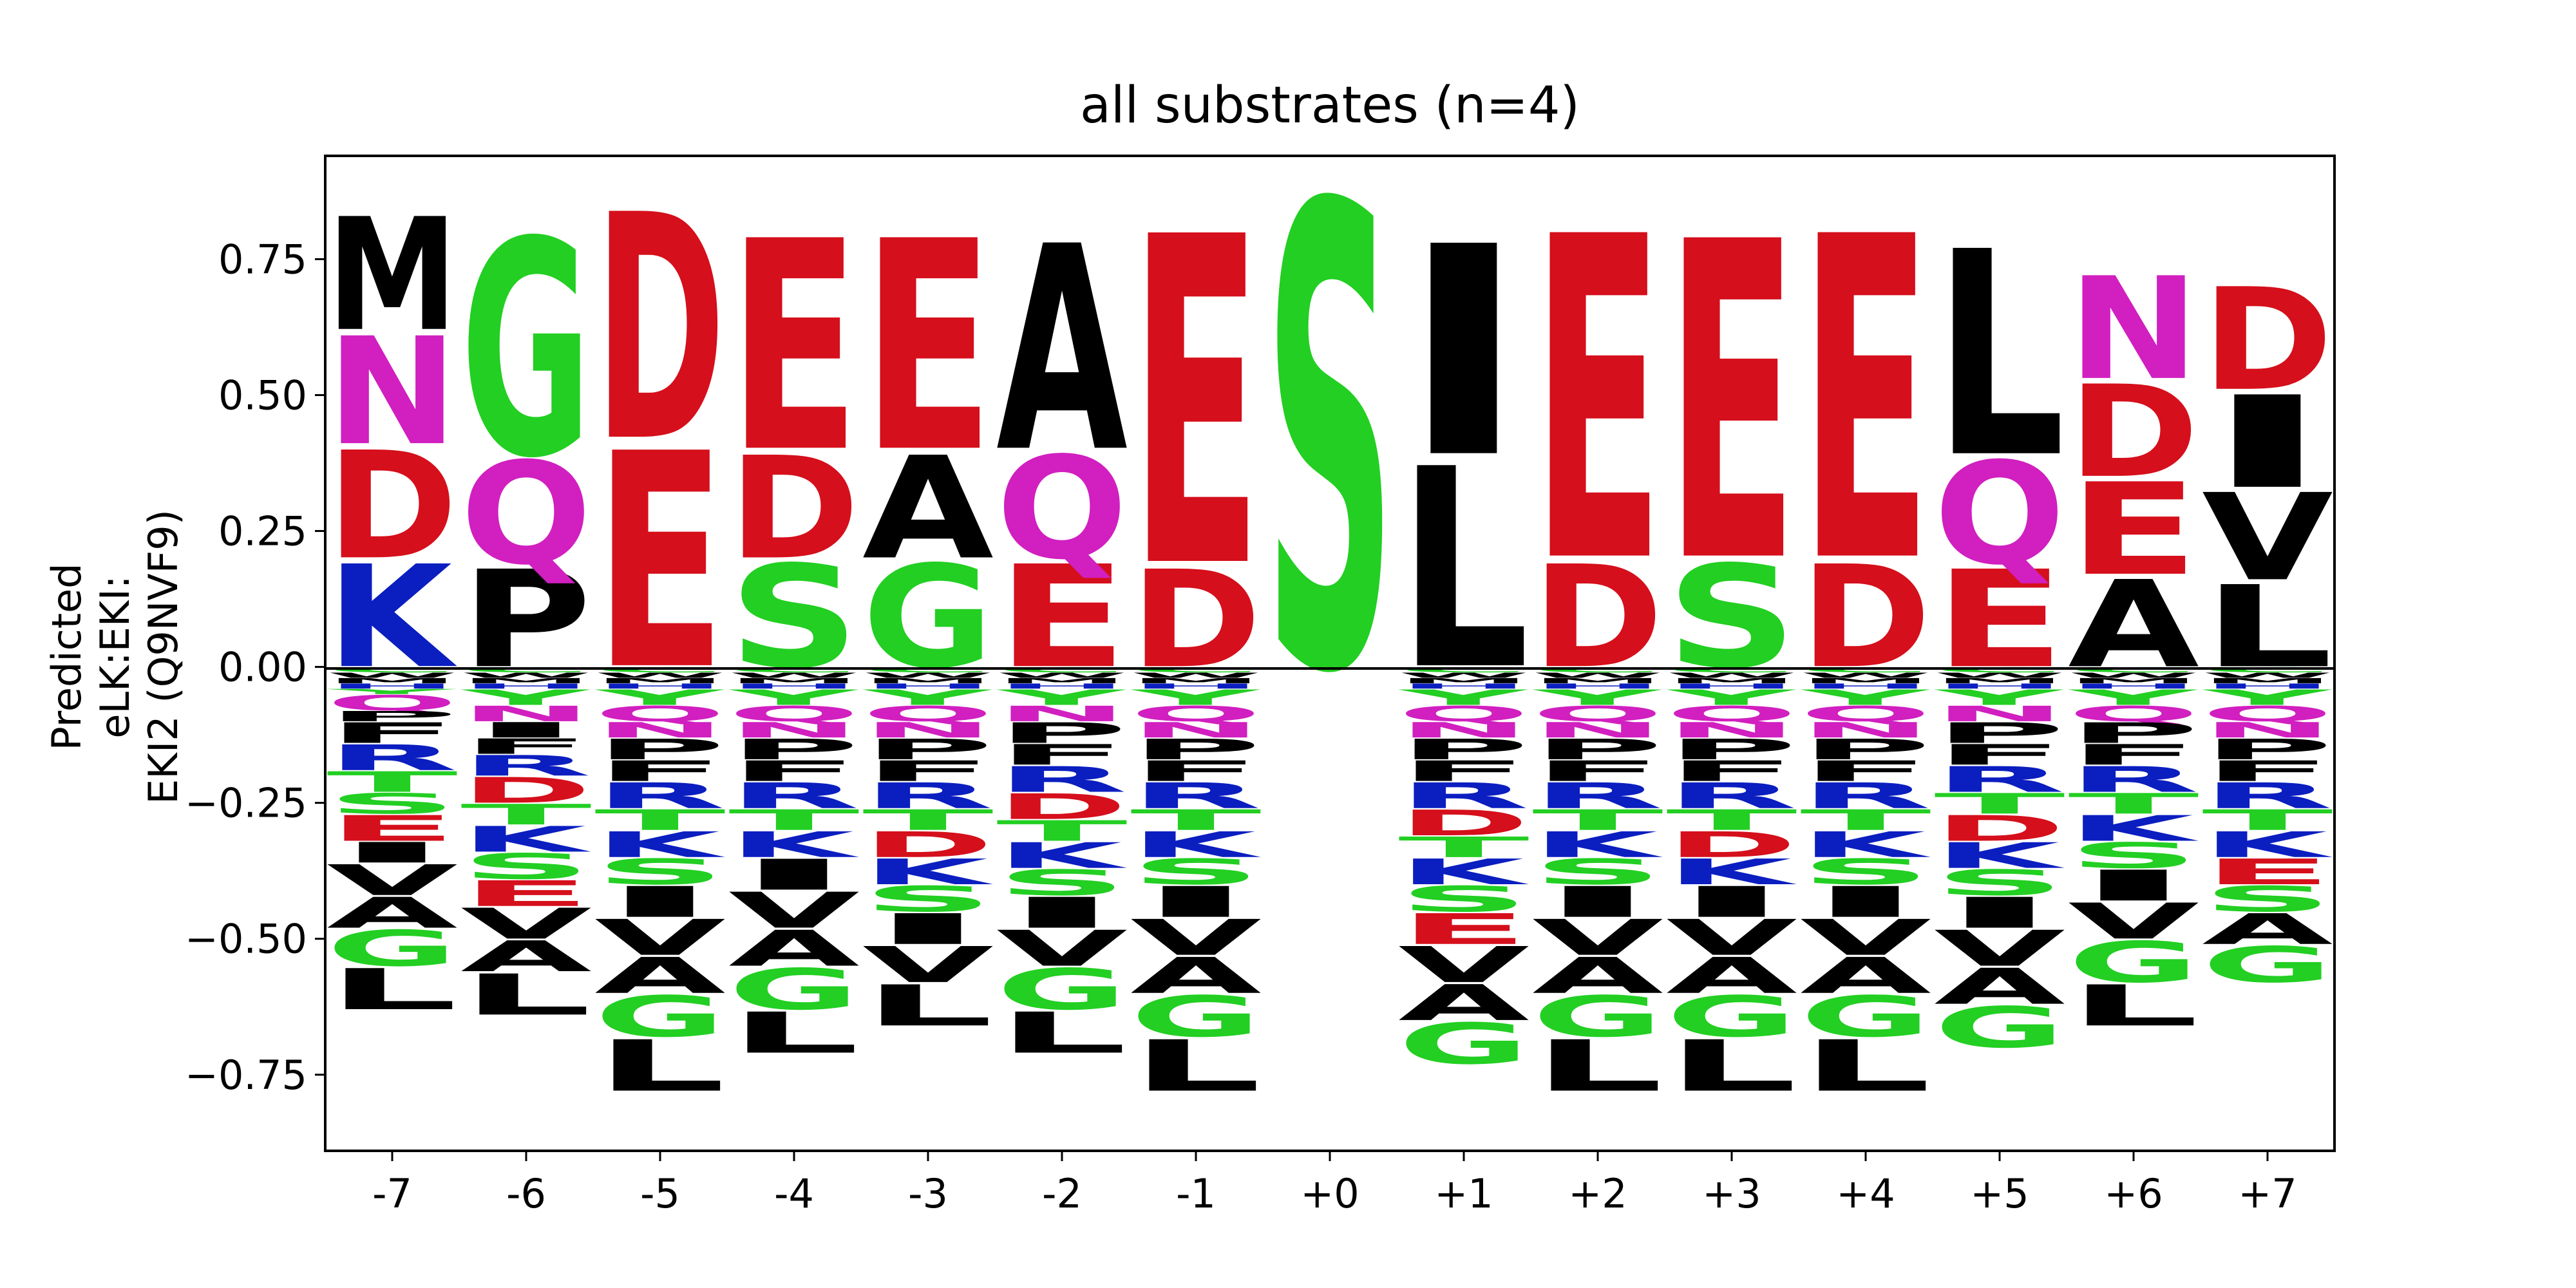 Image resolution: width=2576 pixels, height=1288 pixels. What do you see at coordinates (928, 796) in the screenshot?
I see `logo-letter--3-R-negative: R` at bounding box center [928, 796].